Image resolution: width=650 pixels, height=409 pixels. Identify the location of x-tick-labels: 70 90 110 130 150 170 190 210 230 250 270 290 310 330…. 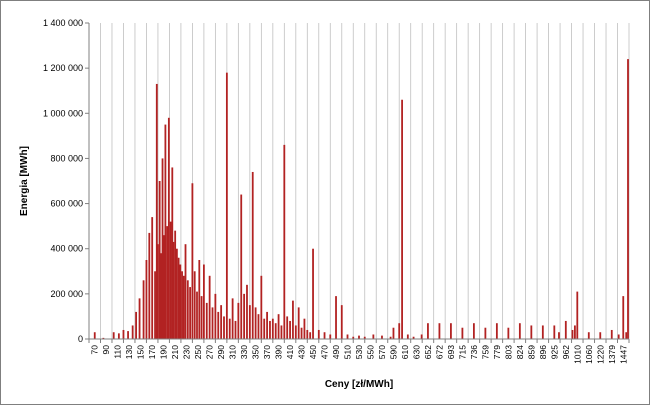
(359, 354).